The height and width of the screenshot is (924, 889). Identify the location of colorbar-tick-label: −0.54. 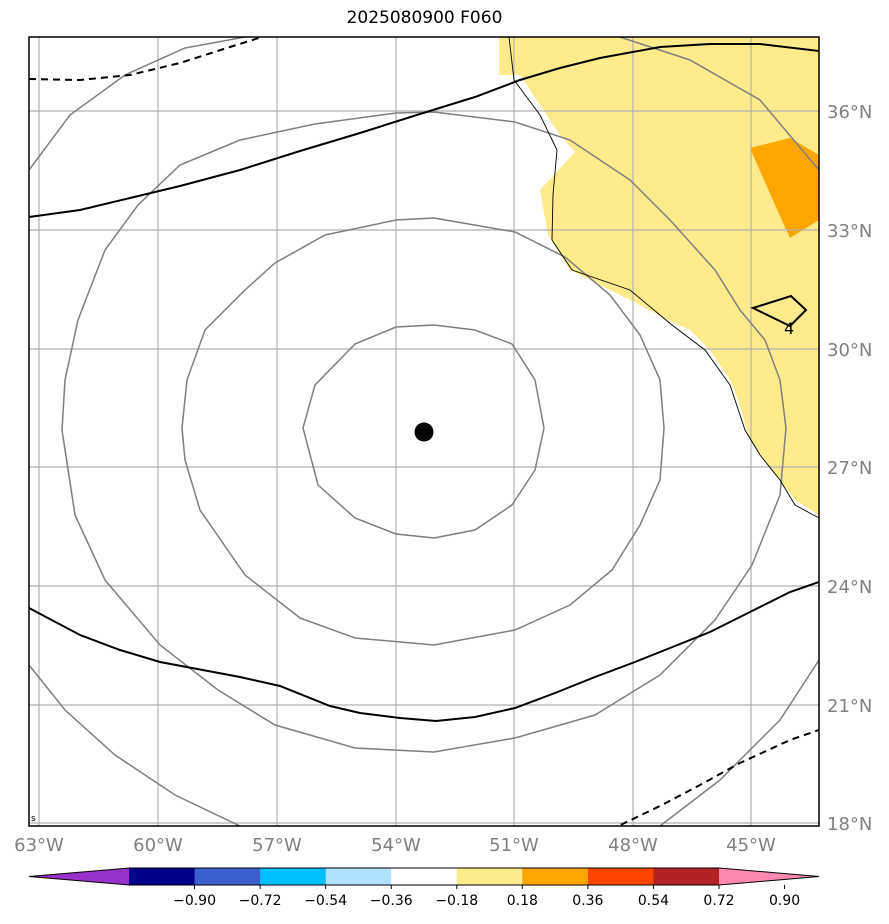
(325, 901).